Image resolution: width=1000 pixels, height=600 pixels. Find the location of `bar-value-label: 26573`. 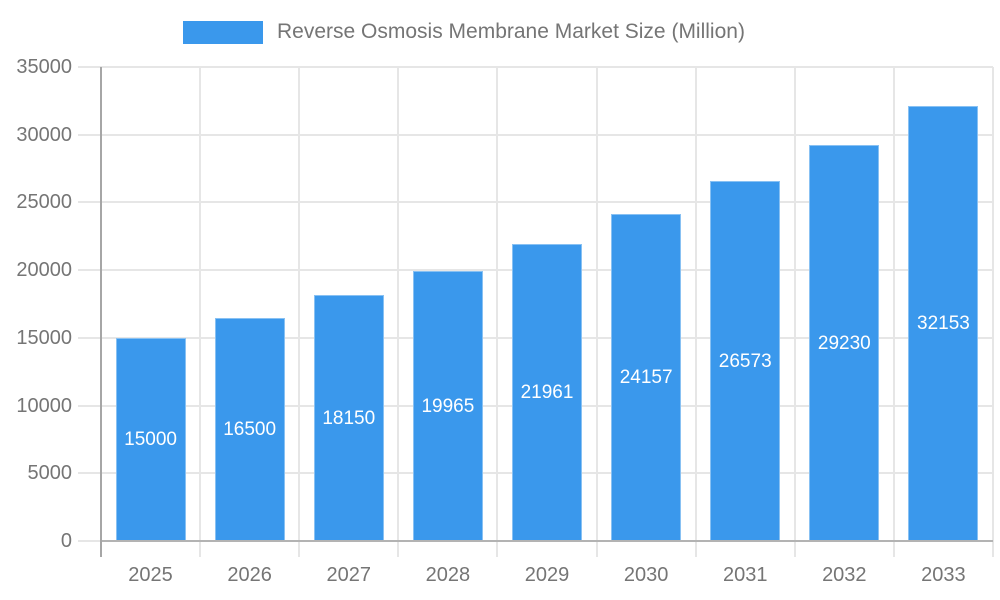

bar-value-label: 26573 is located at coordinates (745, 362).